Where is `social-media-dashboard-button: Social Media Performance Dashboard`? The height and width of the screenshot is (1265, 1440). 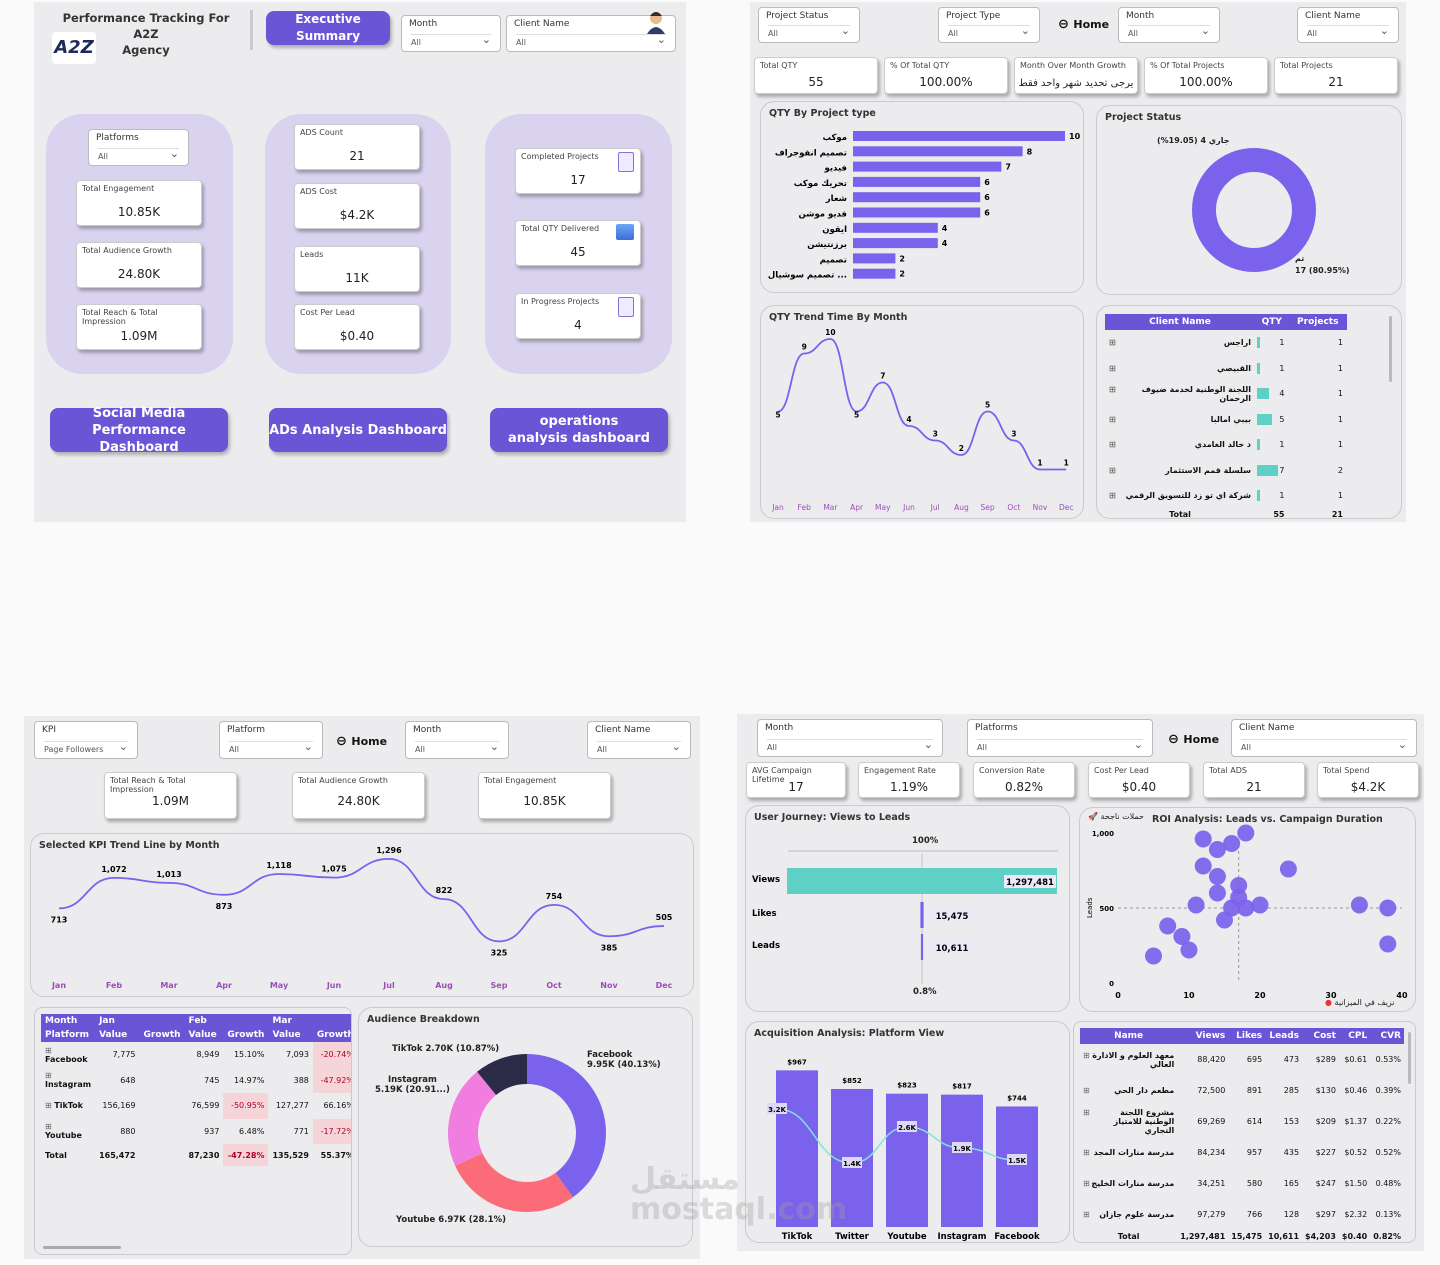 social-media-dashboard-button: Social Media Performance Dashboard is located at coordinates (139, 430).